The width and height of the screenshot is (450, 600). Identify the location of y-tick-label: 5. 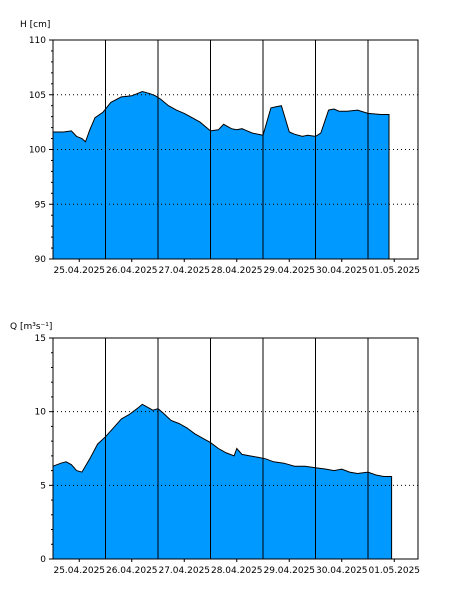
(43, 486).